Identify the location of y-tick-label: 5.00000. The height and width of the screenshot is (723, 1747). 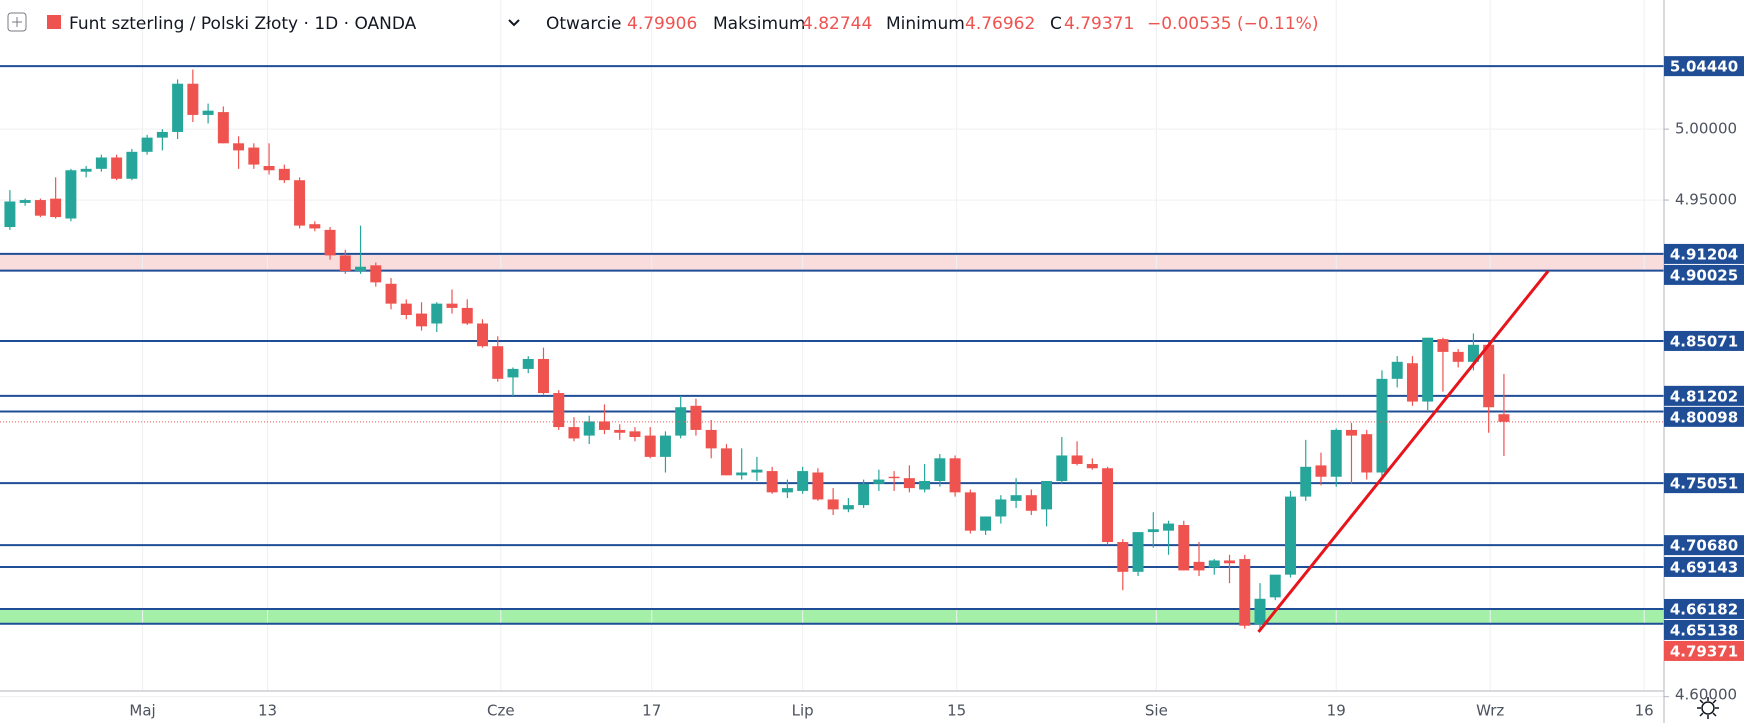
(1706, 129).